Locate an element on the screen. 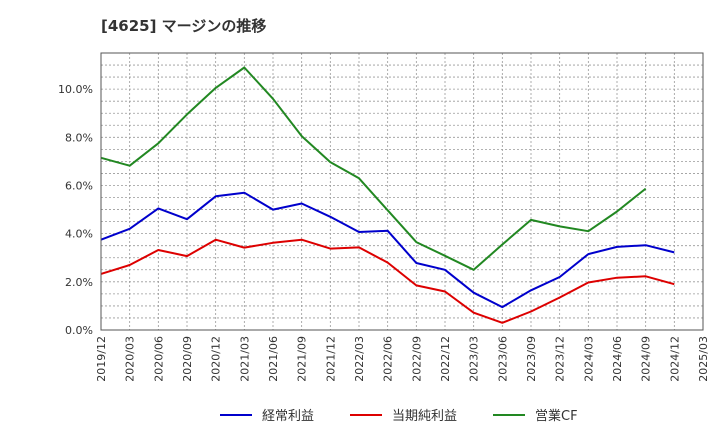  x-tick-label: 2020/06 is located at coordinates (158, 359).